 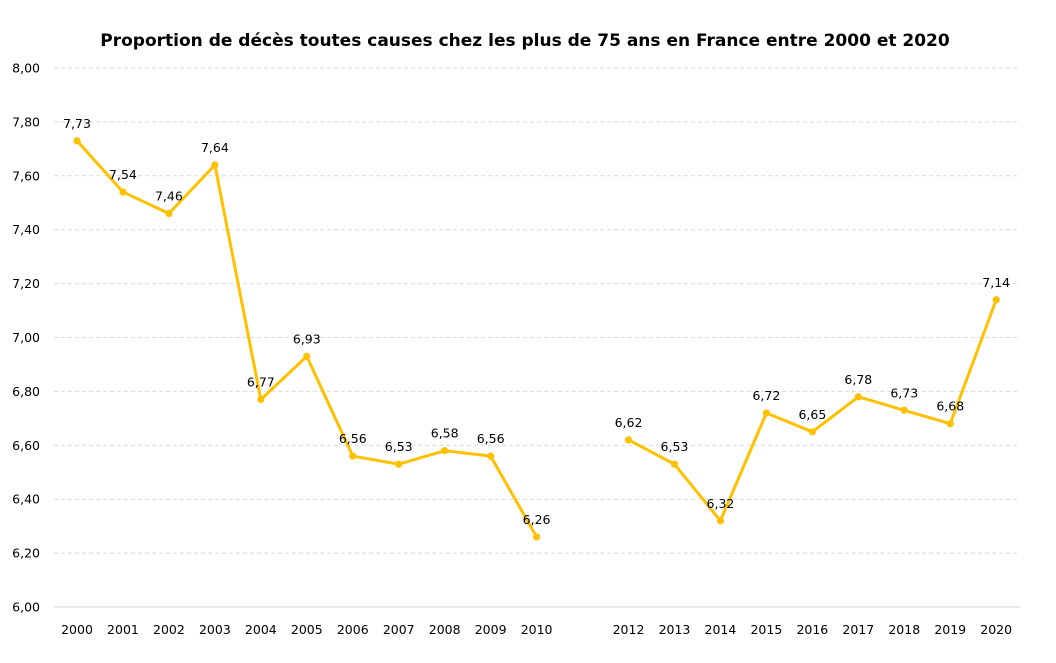 I want to click on x-tick-label: 2014, so click(x=721, y=629).